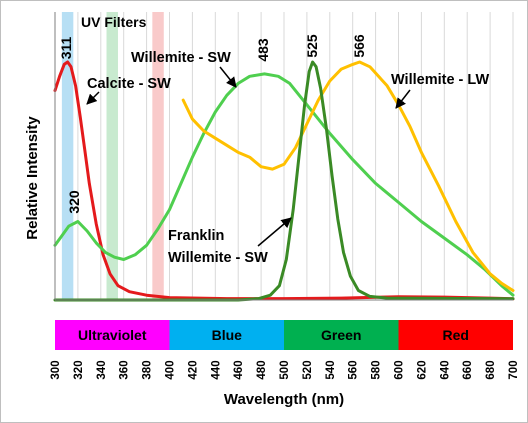  I want to click on color-bands: Ultraviolet Blue Green Red, so click(284, 335).